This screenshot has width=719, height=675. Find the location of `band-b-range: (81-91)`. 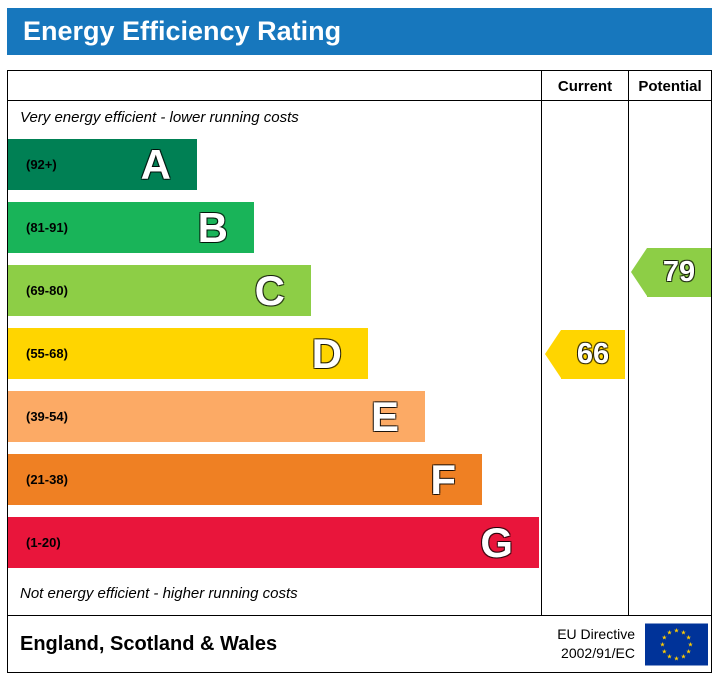

band-b-range: (81-91) is located at coordinates (47, 227).